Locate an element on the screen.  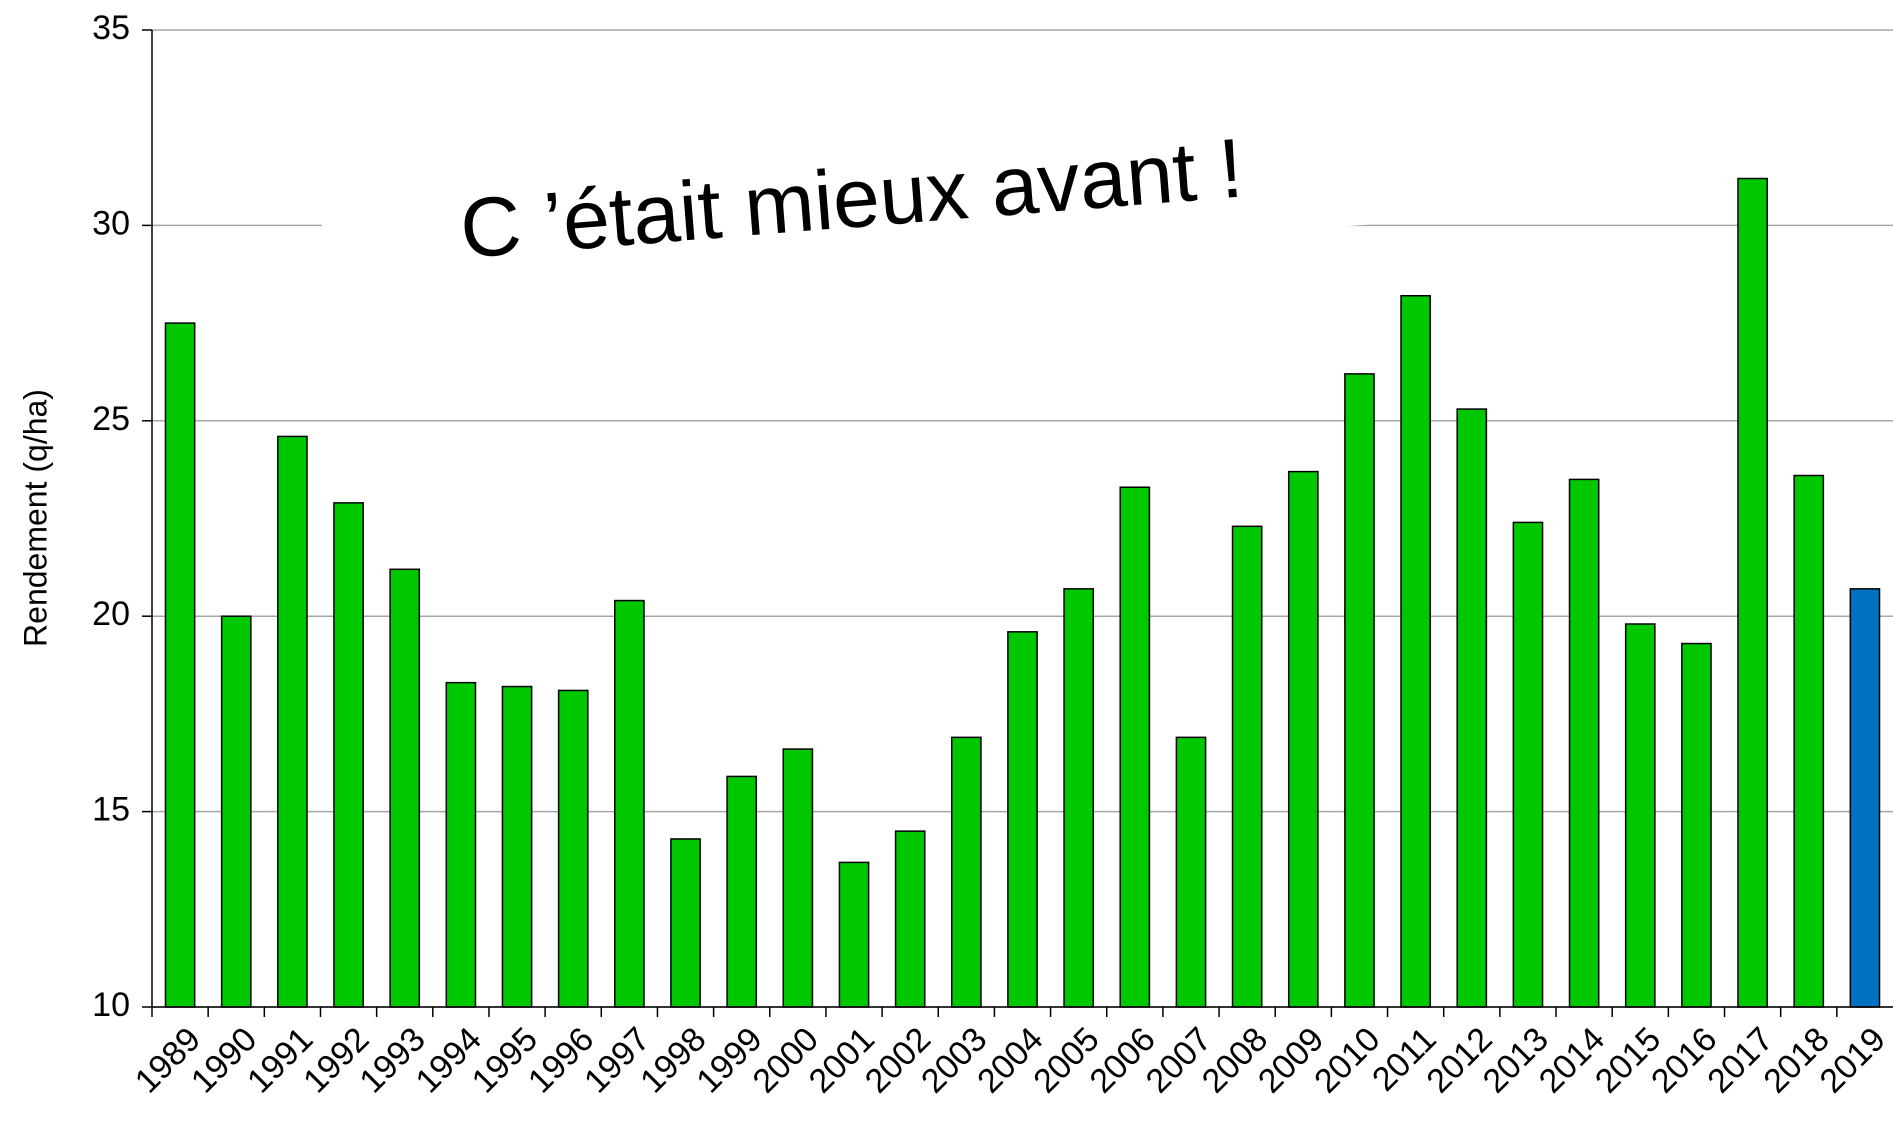
y-tick-label: 10 is located at coordinates (111, 1005).